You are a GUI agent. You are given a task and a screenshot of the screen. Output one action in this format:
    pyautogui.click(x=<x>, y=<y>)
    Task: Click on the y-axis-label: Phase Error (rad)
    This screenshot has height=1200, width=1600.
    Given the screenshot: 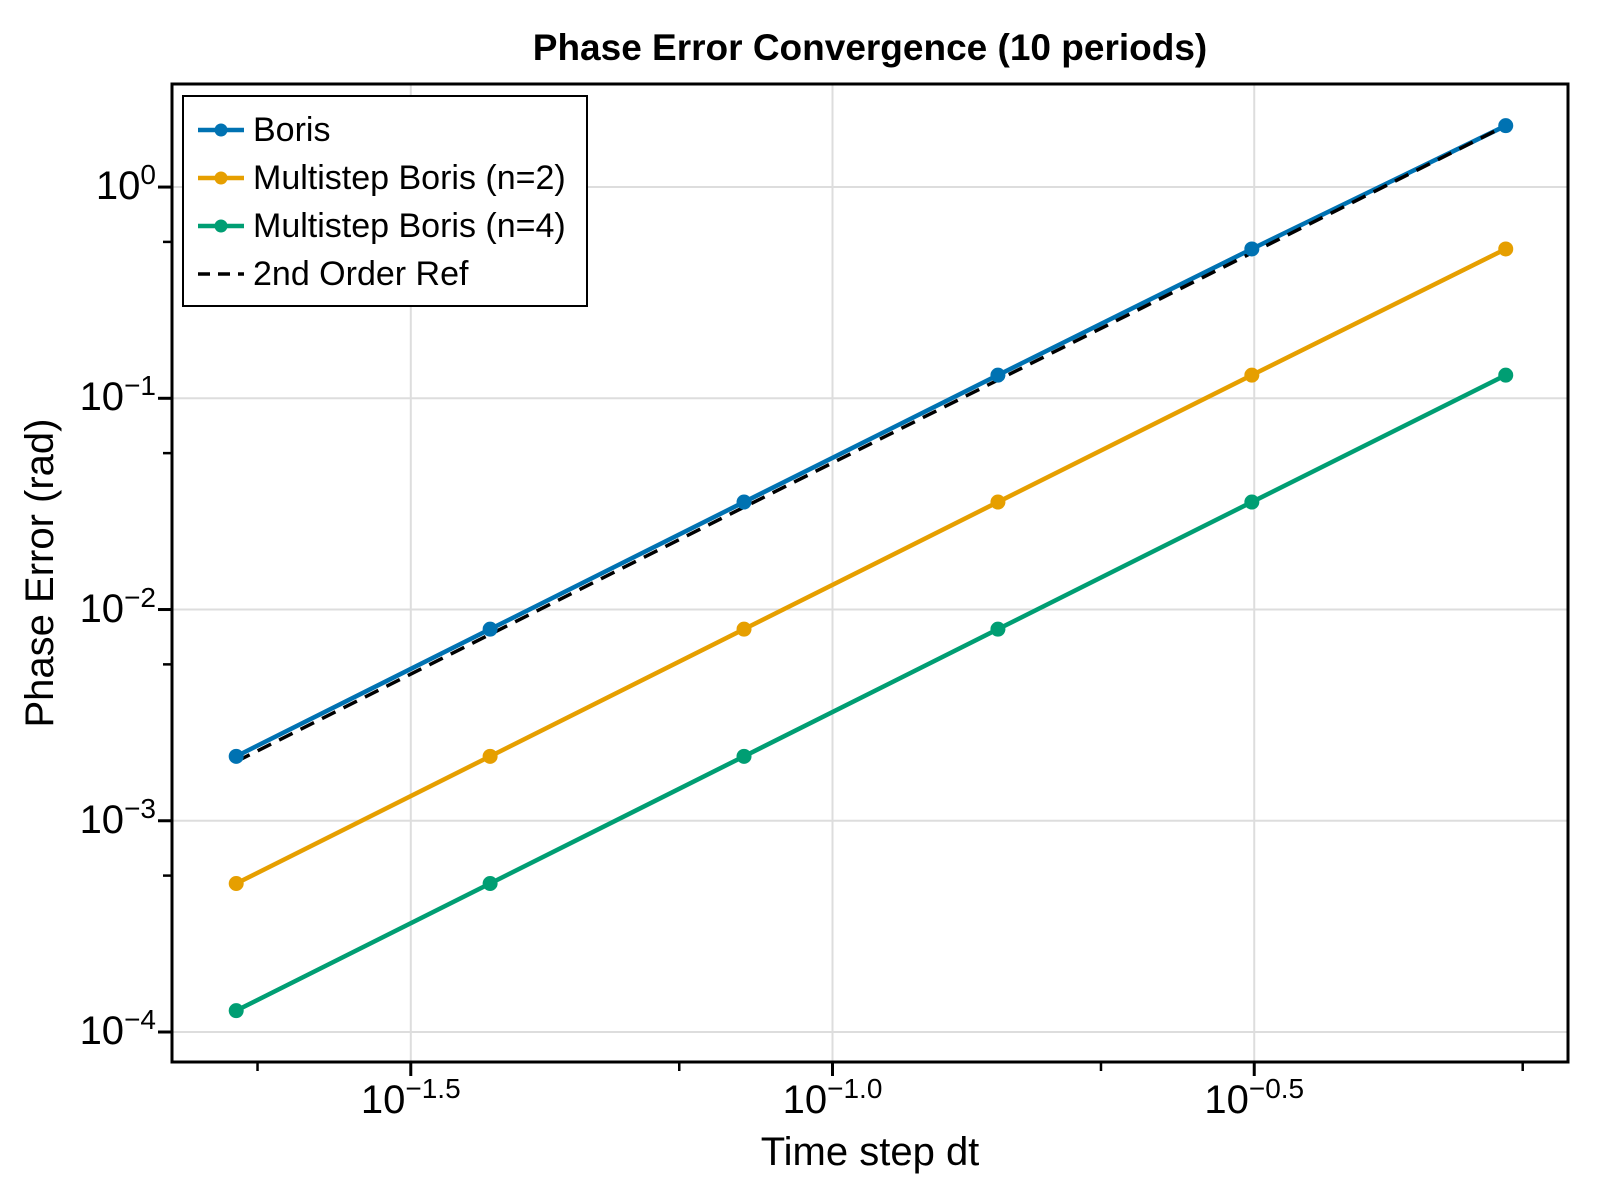 What is the action you would take?
    pyautogui.click(x=40, y=573)
    